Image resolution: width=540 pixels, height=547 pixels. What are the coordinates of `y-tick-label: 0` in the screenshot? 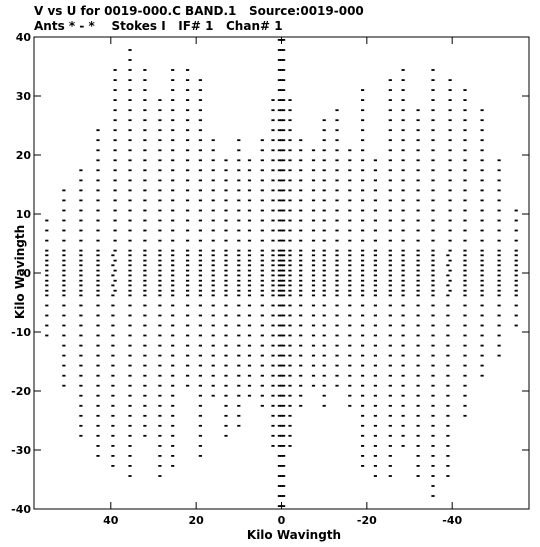 It's located at (27, 273).